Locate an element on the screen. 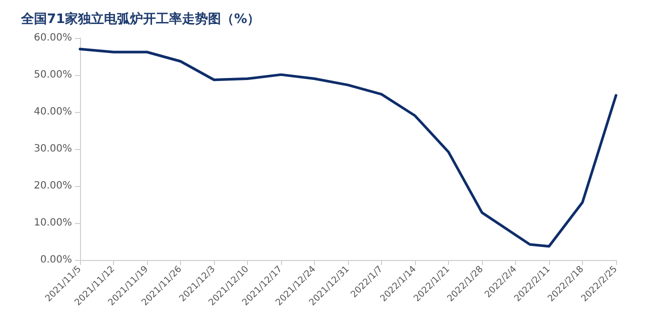 The image size is (650, 326). y-tick-label: 40.00% is located at coordinates (53, 112).